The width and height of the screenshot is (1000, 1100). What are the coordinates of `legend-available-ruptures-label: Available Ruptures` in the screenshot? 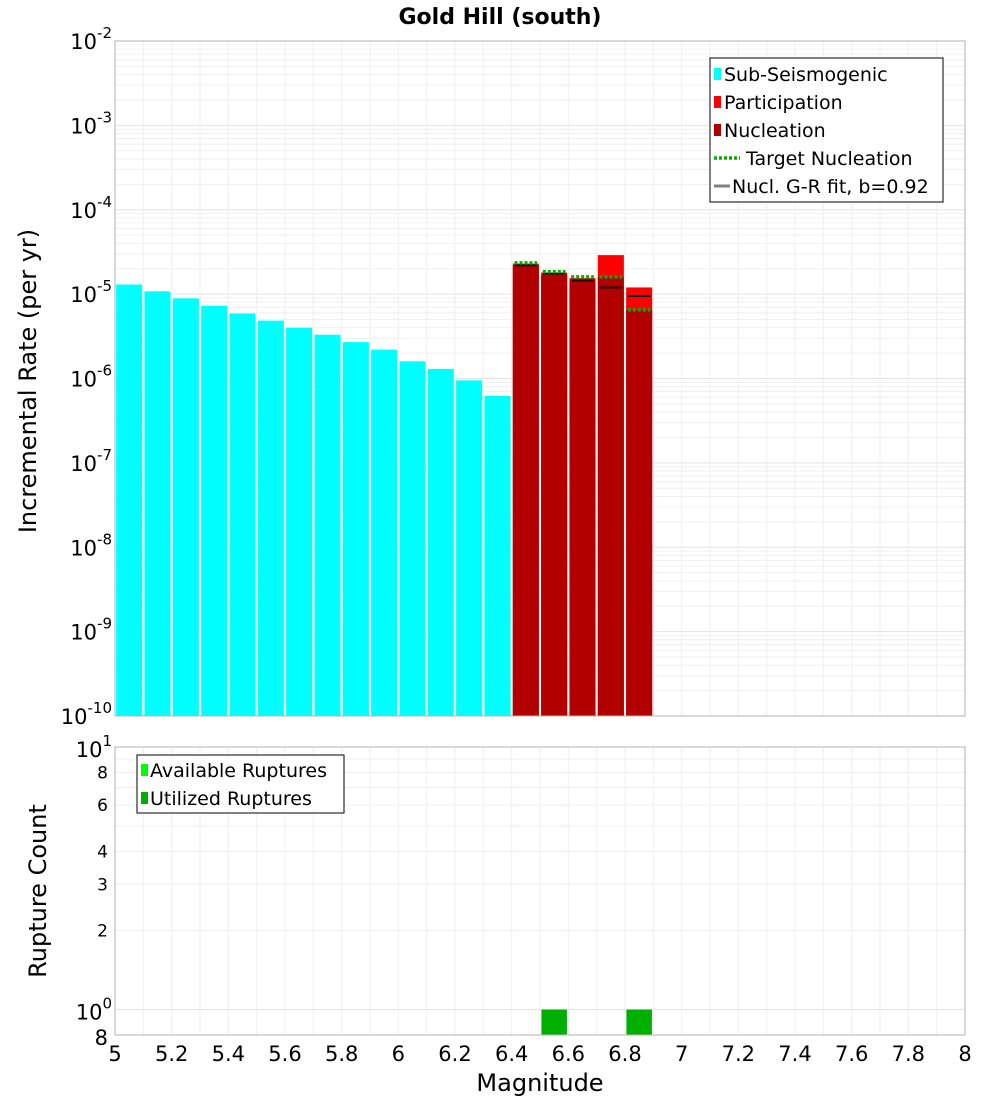 It's located at (238, 771).